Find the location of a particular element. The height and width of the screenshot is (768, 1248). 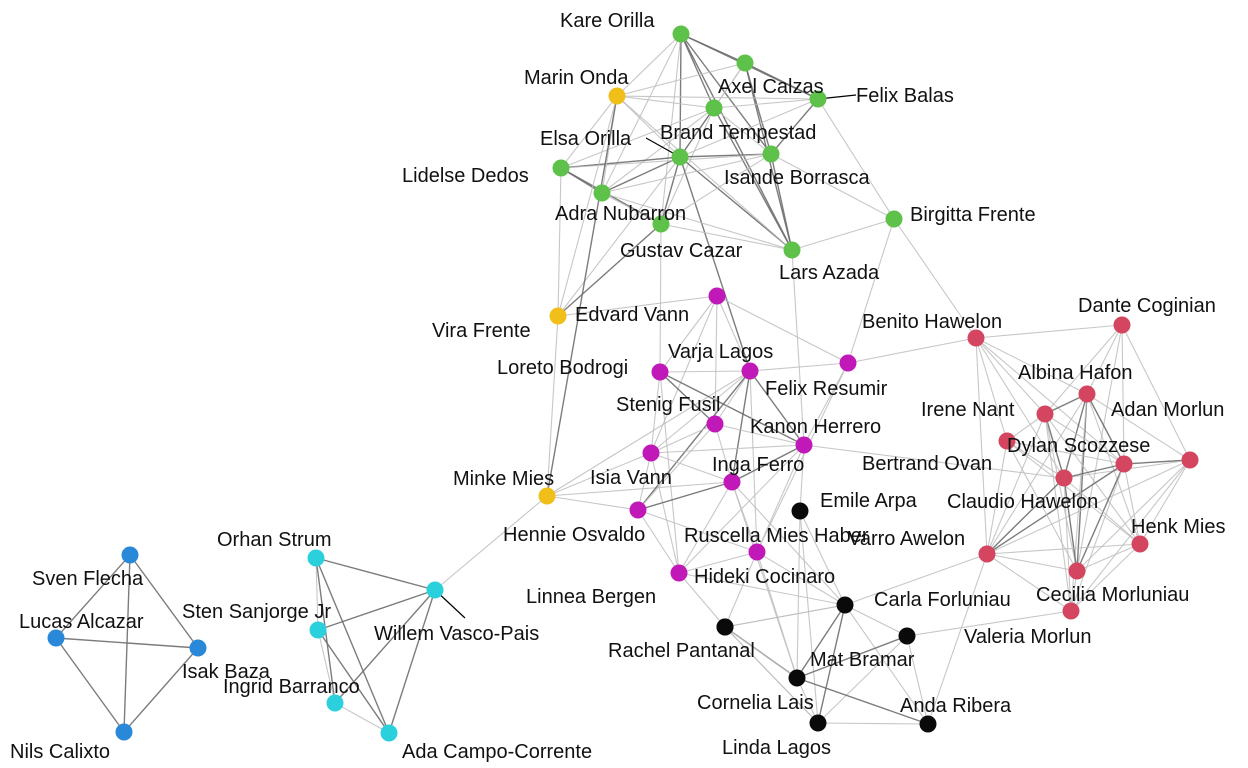

node-edvard-vann is located at coordinates (717, 296).